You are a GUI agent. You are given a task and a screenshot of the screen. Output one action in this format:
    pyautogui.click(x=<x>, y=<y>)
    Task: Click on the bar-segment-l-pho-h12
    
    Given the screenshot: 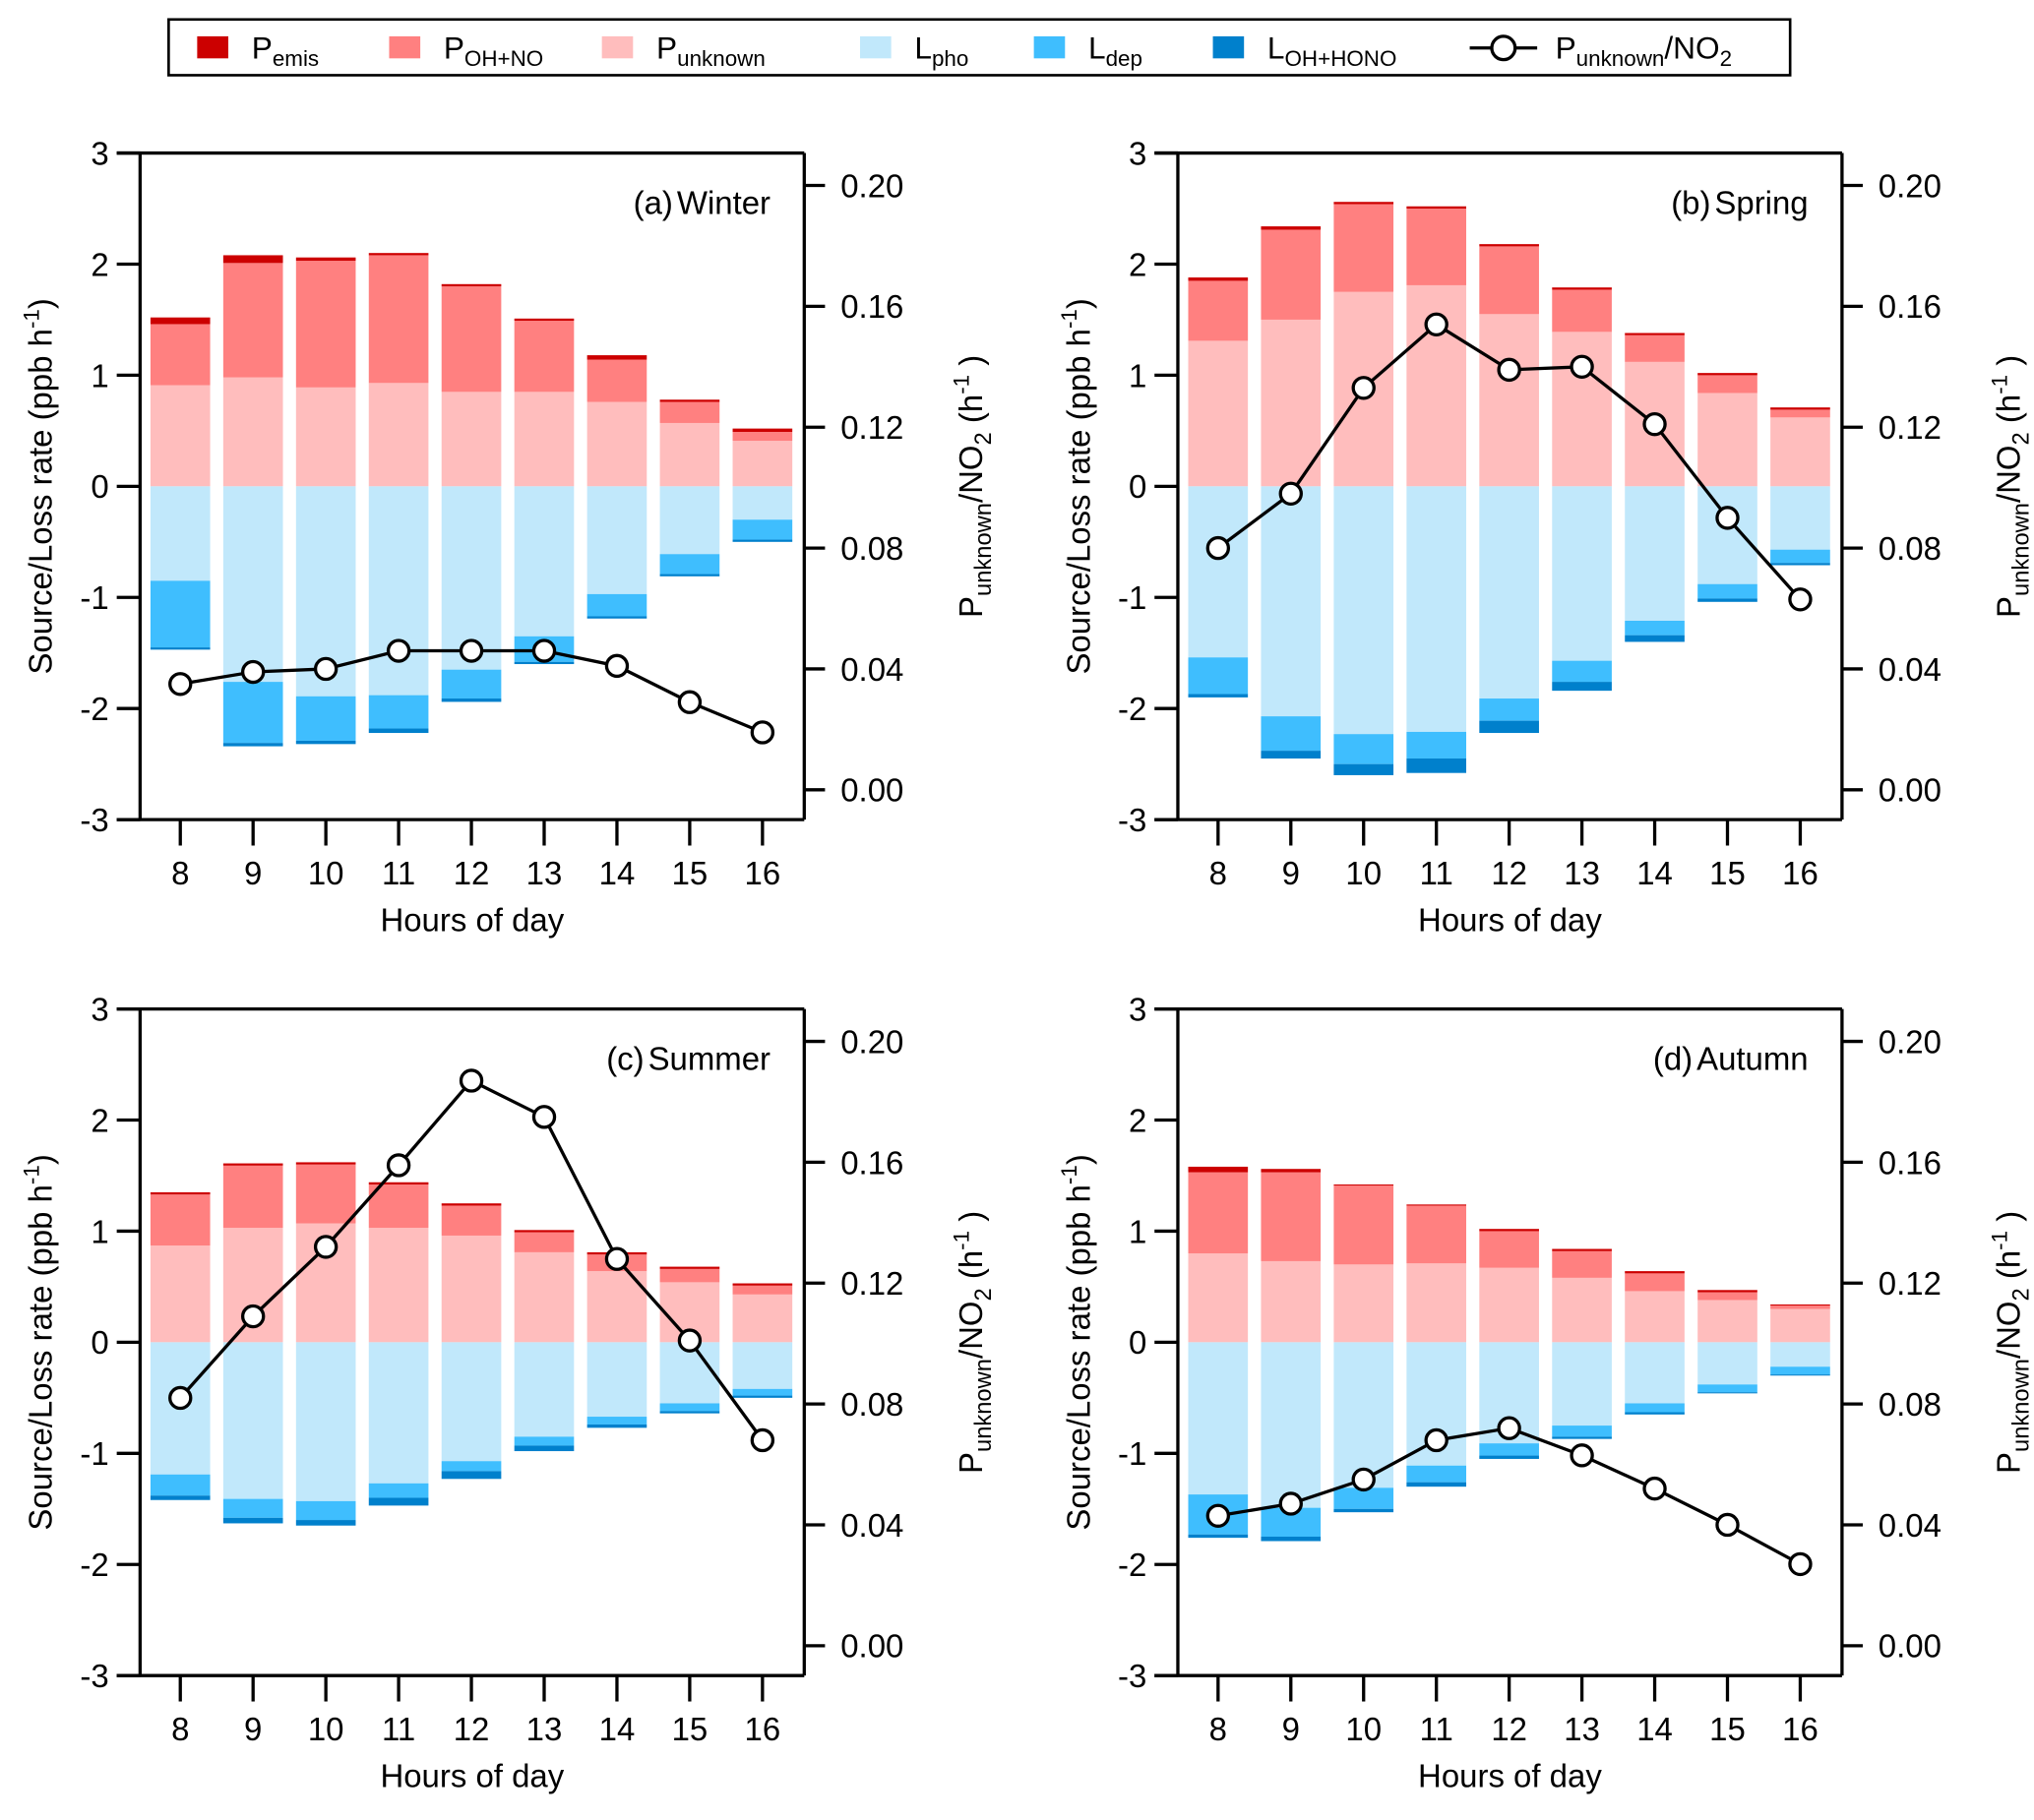 What is the action you would take?
    pyautogui.click(x=472, y=1402)
    